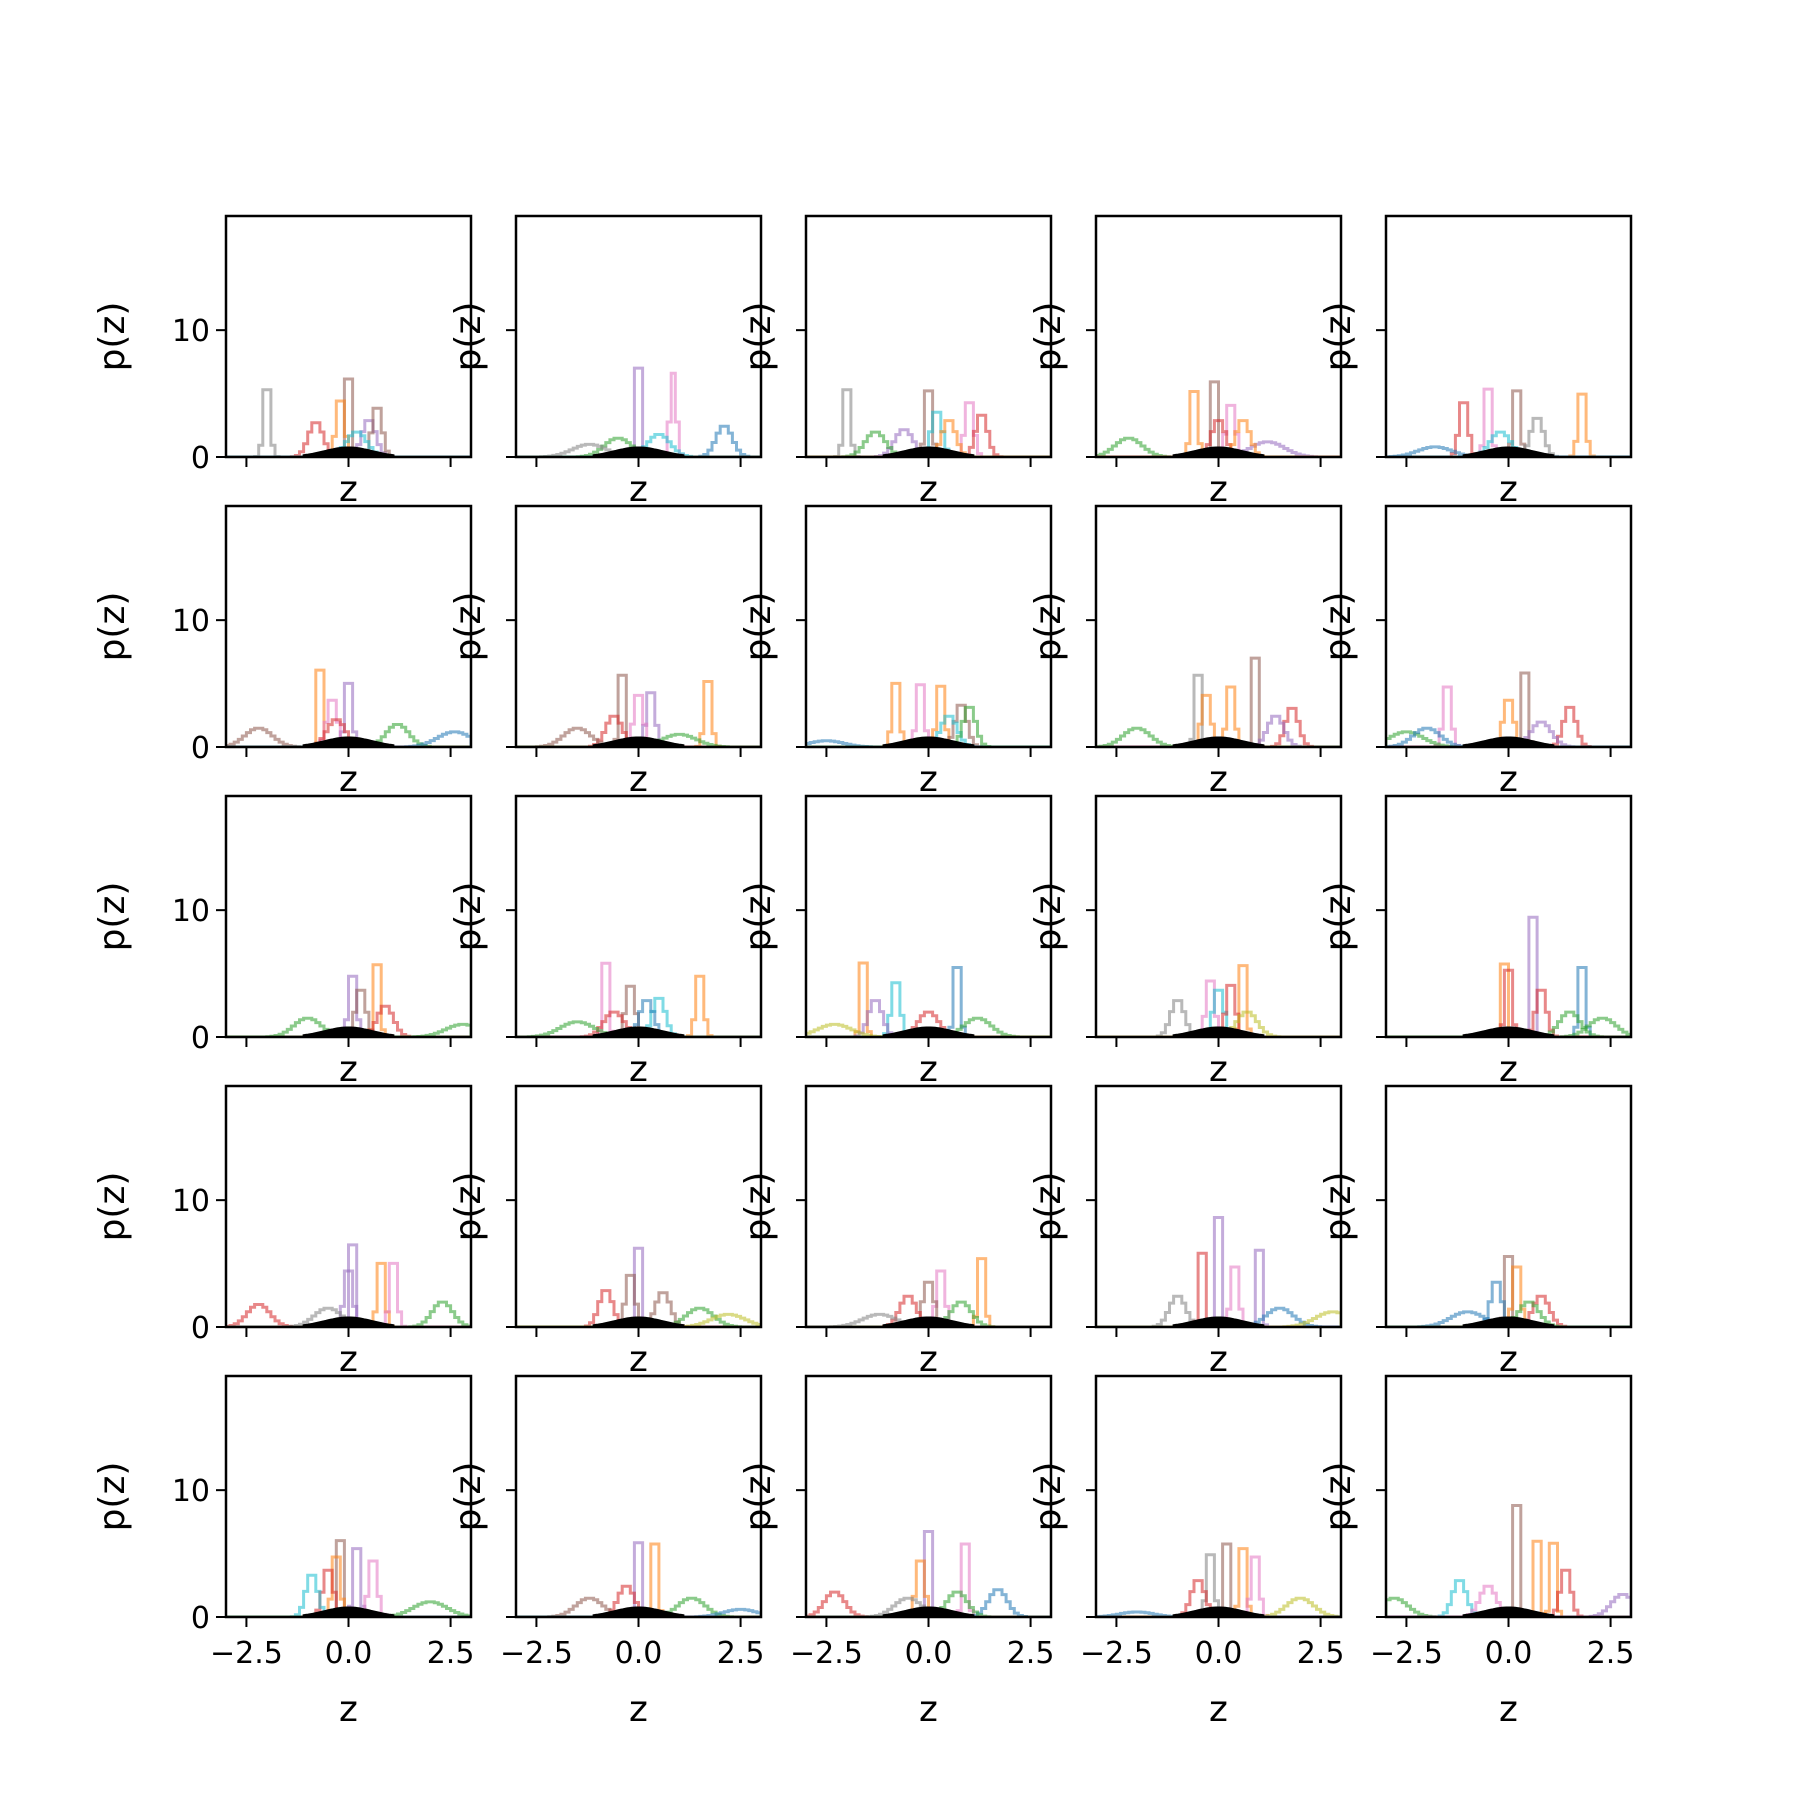 The width and height of the screenshot is (1800, 1800). I want to click on panel-4-4: z p(z), so click(1185, 1232).